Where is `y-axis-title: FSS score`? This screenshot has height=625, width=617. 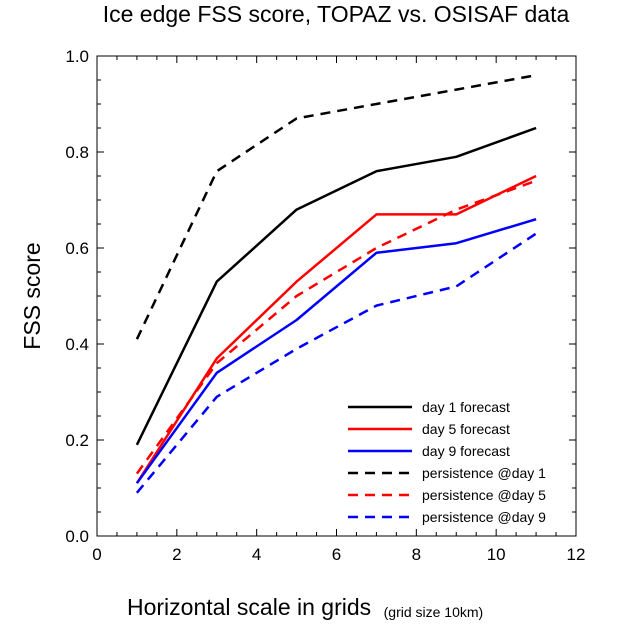
y-axis-title: FSS score is located at coordinates (32, 295).